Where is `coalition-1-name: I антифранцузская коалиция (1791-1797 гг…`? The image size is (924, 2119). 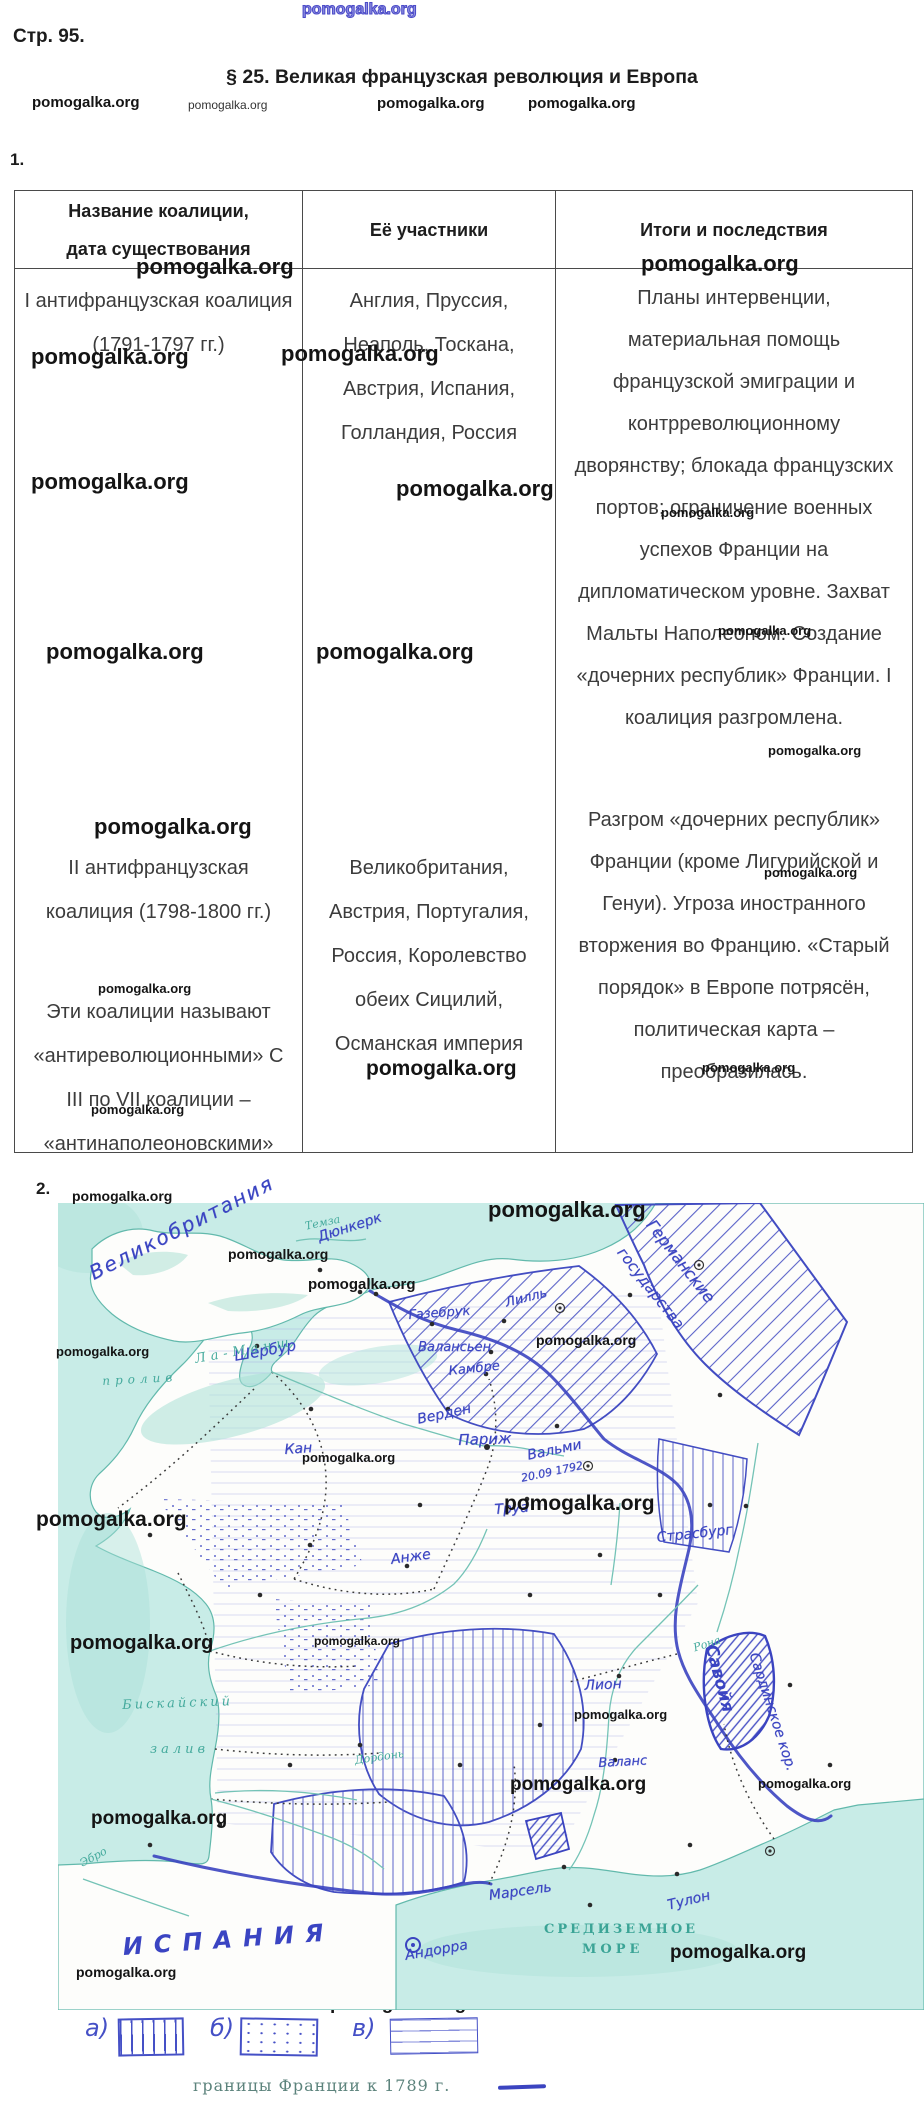 coalition-1-name: I антифранцузская коалиция (1791-1797 гг… is located at coordinates (158, 323).